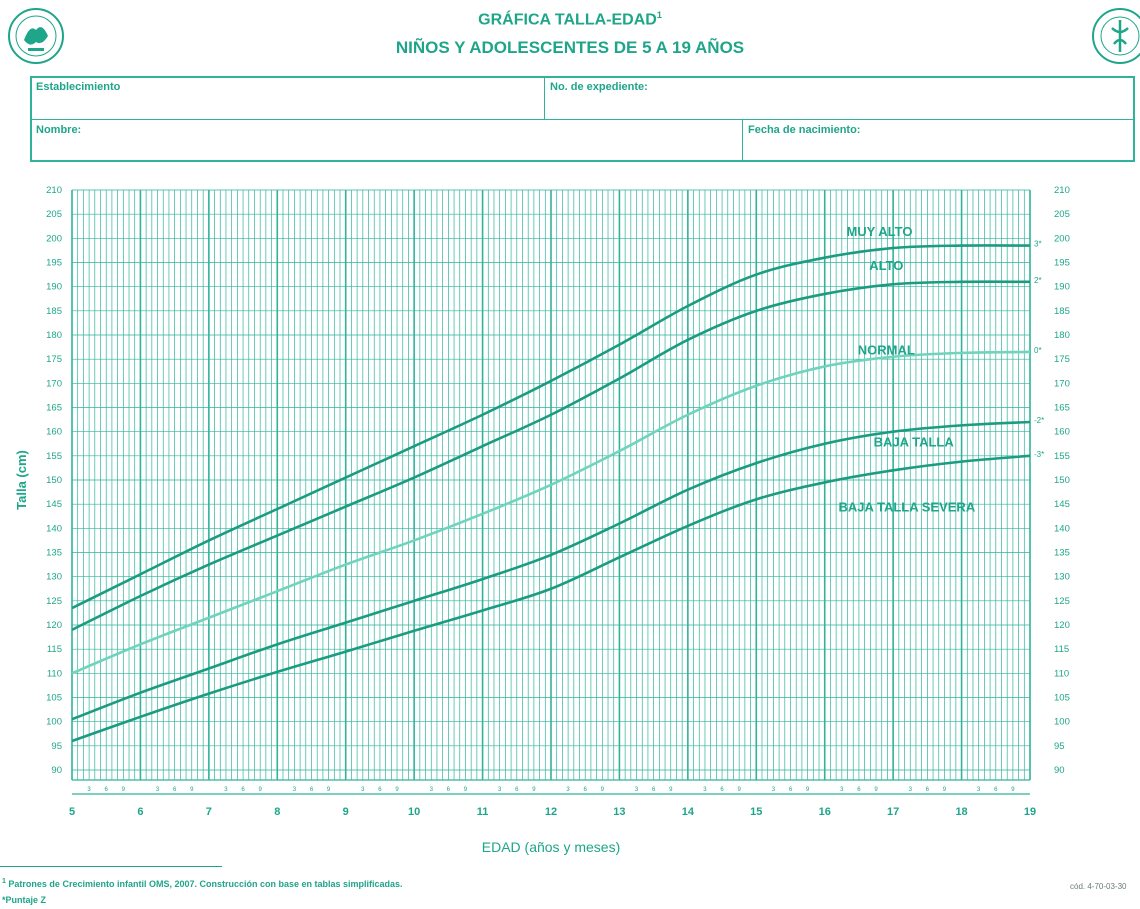  What do you see at coordinates (54, 311) in the screenshot?
I see `y-tick-label-left: 185` at bounding box center [54, 311].